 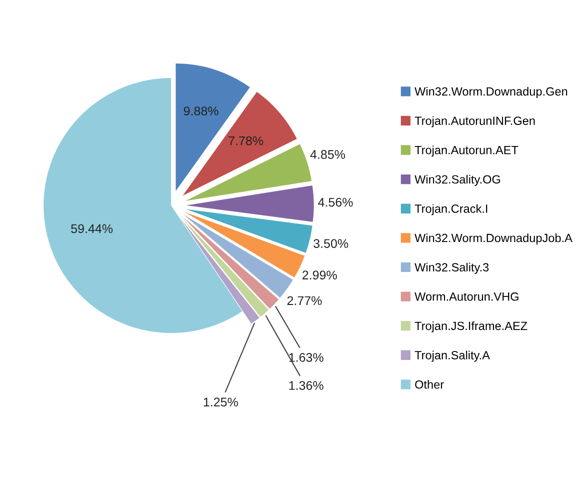 What do you see at coordinates (319, 275) in the screenshot?
I see `data-label: 2.99%` at bounding box center [319, 275].